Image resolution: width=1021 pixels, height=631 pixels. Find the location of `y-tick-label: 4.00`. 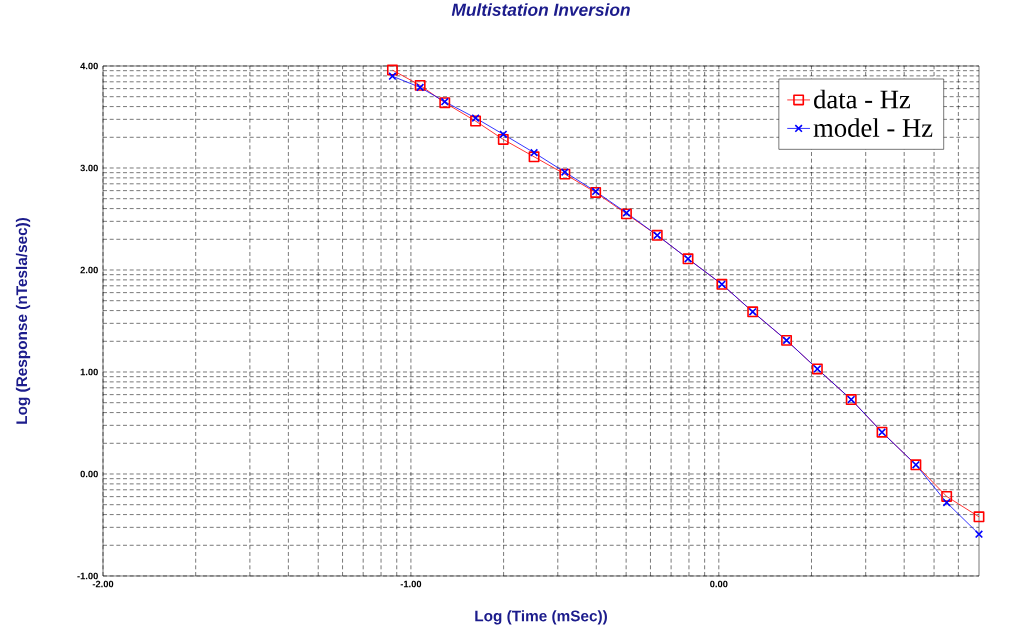

y-tick-label: 4.00 is located at coordinates (89, 66).